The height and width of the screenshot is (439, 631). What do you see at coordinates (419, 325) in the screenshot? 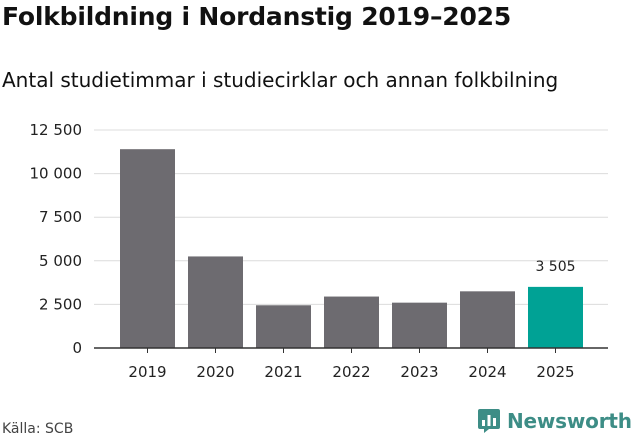
I see `bar-2023` at bounding box center [419, 325].